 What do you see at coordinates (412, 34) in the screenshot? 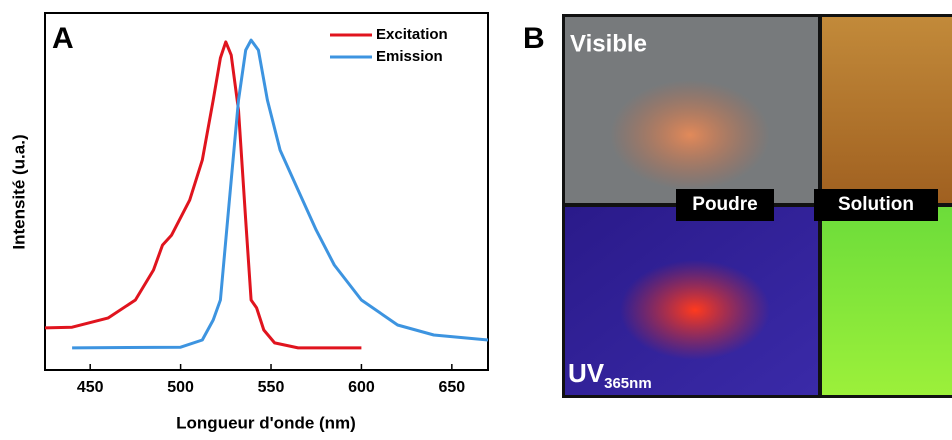
I see `legend-label: Excitation` at bounding box center [412, 34].